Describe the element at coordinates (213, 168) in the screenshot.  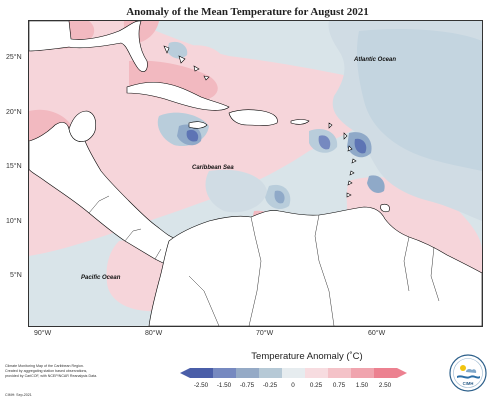
I see `label-caribbean-sea: Caribbean Sea` at that location.